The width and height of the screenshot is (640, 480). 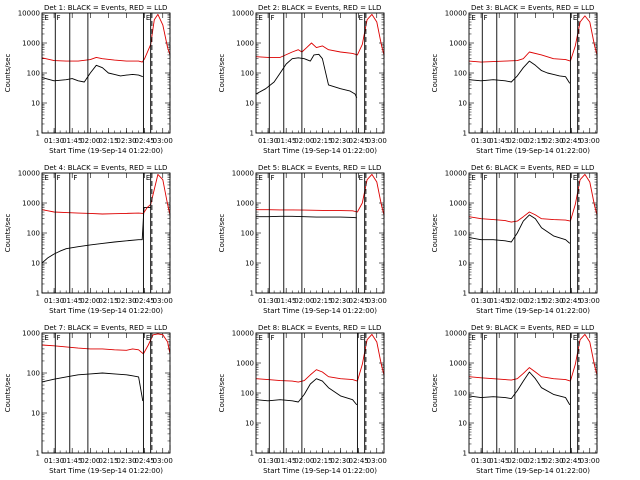 I want to click on panel-title: Det 5: BLACK = Events, RED = LLD, so click(x=319, y=168).